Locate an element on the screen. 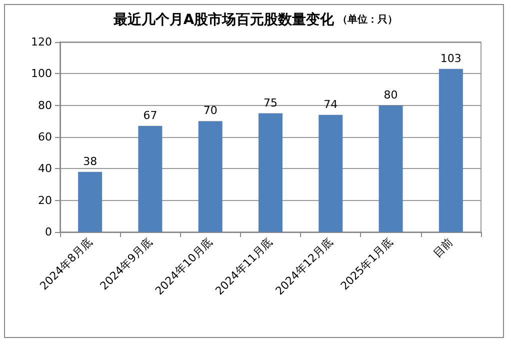 Image resolution: width=511 pixels, height=344 pixels. chart-subtitle: （单位：只） is located at coordinates (366, 20).